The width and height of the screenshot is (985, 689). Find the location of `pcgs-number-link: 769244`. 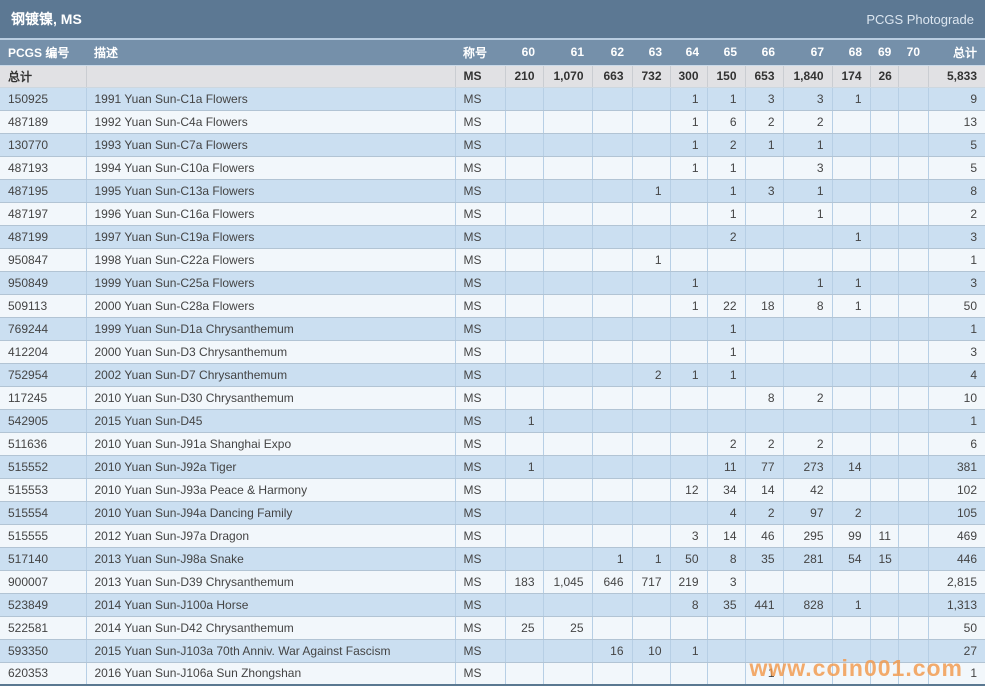

pcgs-number-link: 769244 is located at coordinates (43, 329).